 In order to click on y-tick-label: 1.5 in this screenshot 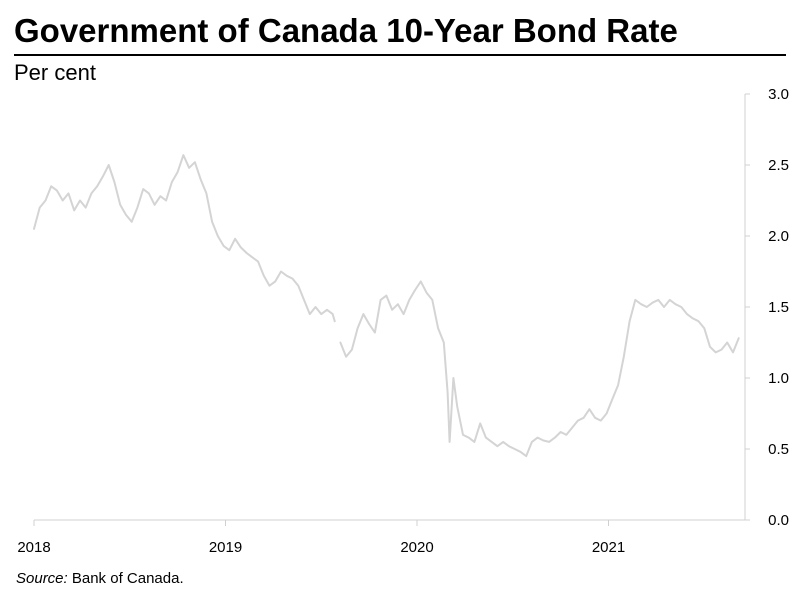, I will do `click(778, 307)`.